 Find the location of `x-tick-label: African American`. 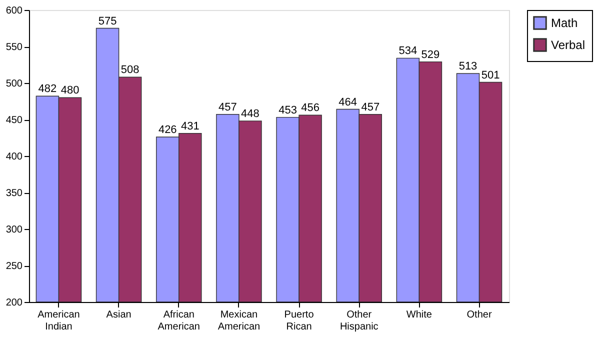

x-tick-label: African American is located at coordinates (179, 321).